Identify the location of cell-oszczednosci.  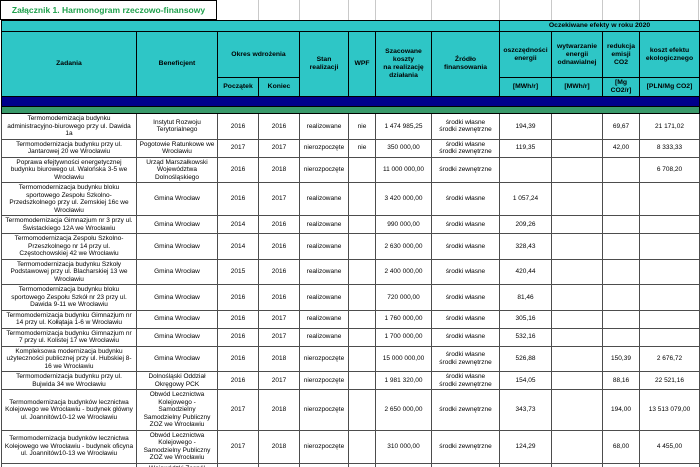
(525, 169).